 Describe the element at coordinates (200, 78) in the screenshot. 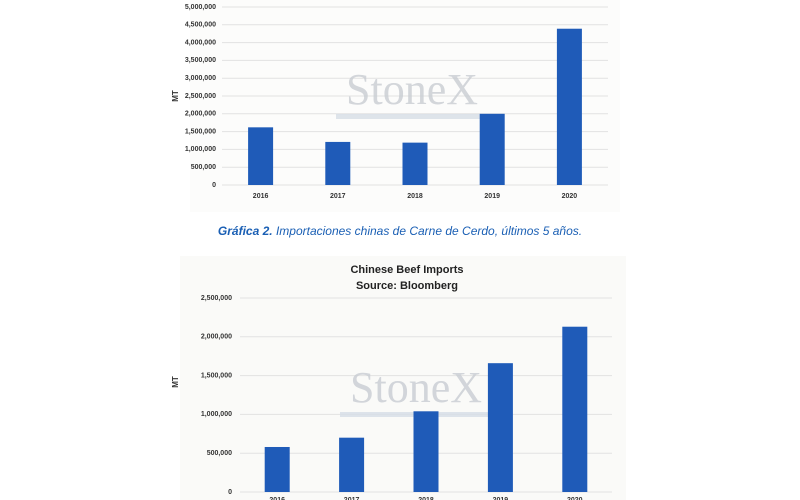

I see `y-tick-label: 3,000,000` at that location.